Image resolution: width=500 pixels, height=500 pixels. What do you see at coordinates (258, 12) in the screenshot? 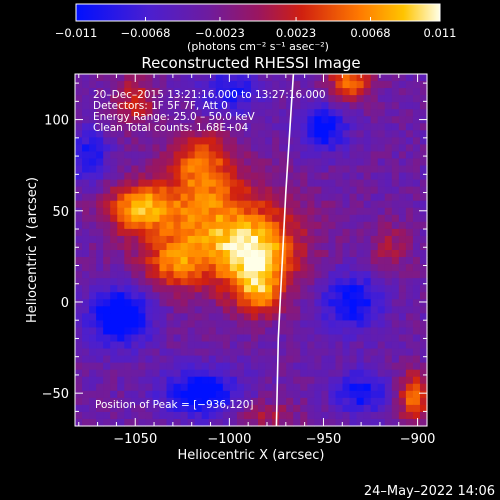
I see `colorbar-gradient` at bounding box center [258, 12].